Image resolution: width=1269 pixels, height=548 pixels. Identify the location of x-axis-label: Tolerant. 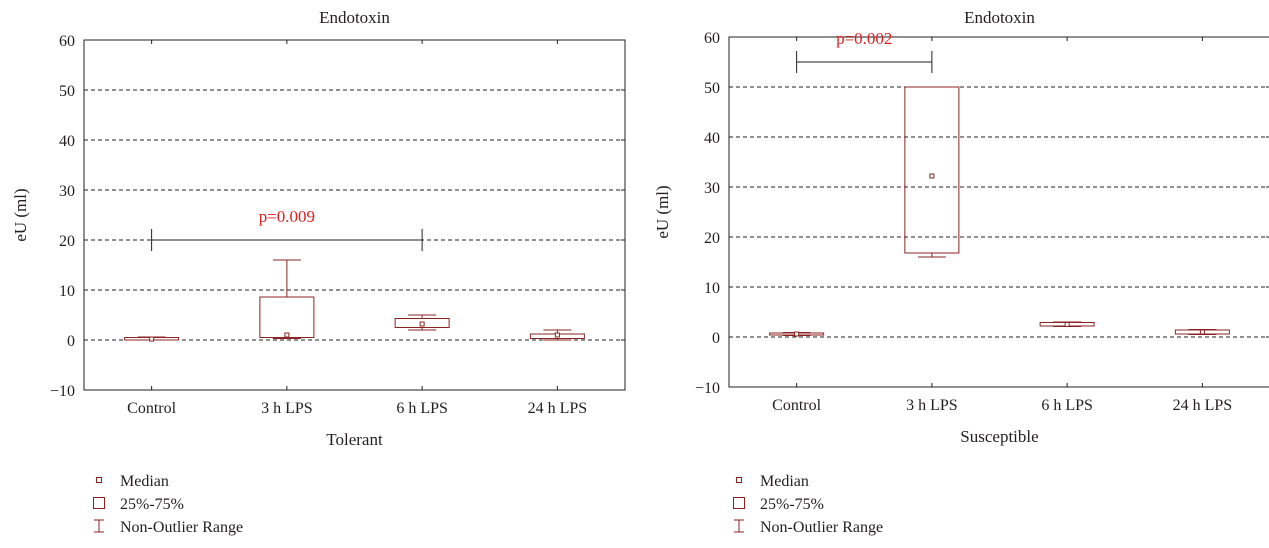
(354, 439).